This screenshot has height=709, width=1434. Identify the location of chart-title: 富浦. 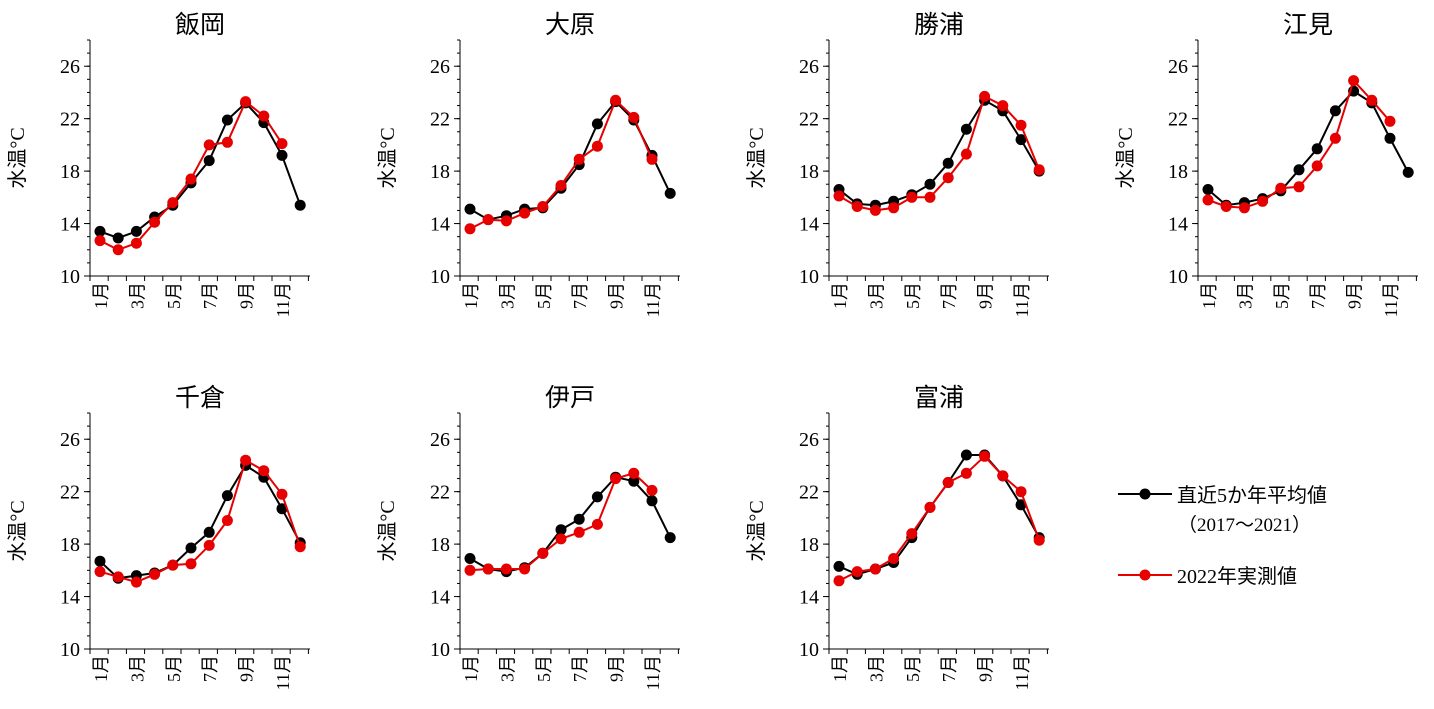
(939, 398).